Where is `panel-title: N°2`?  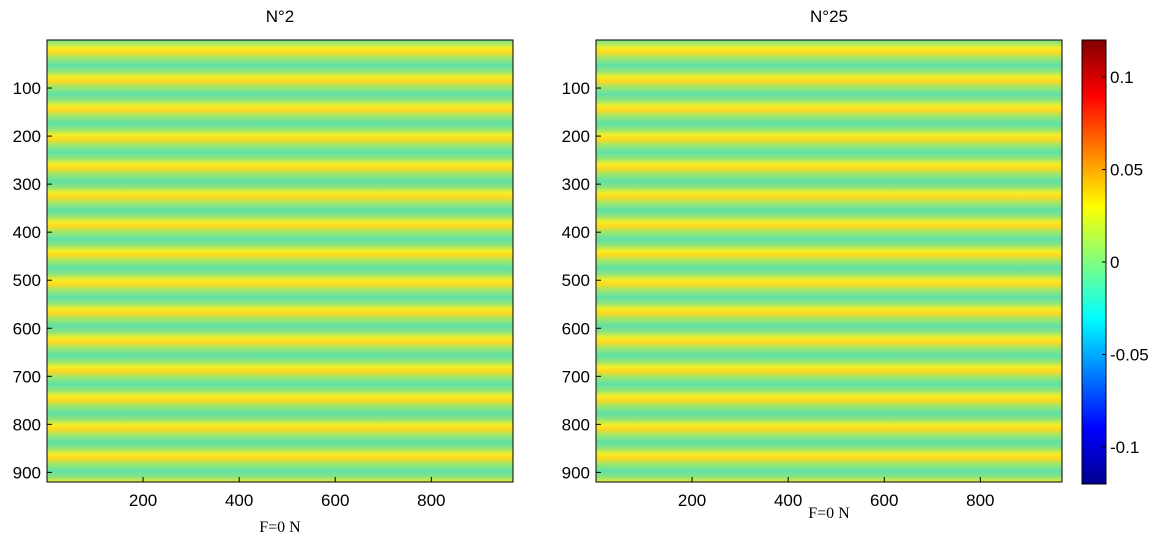 panel-title: N°2 is located at coordinates (280, 16).